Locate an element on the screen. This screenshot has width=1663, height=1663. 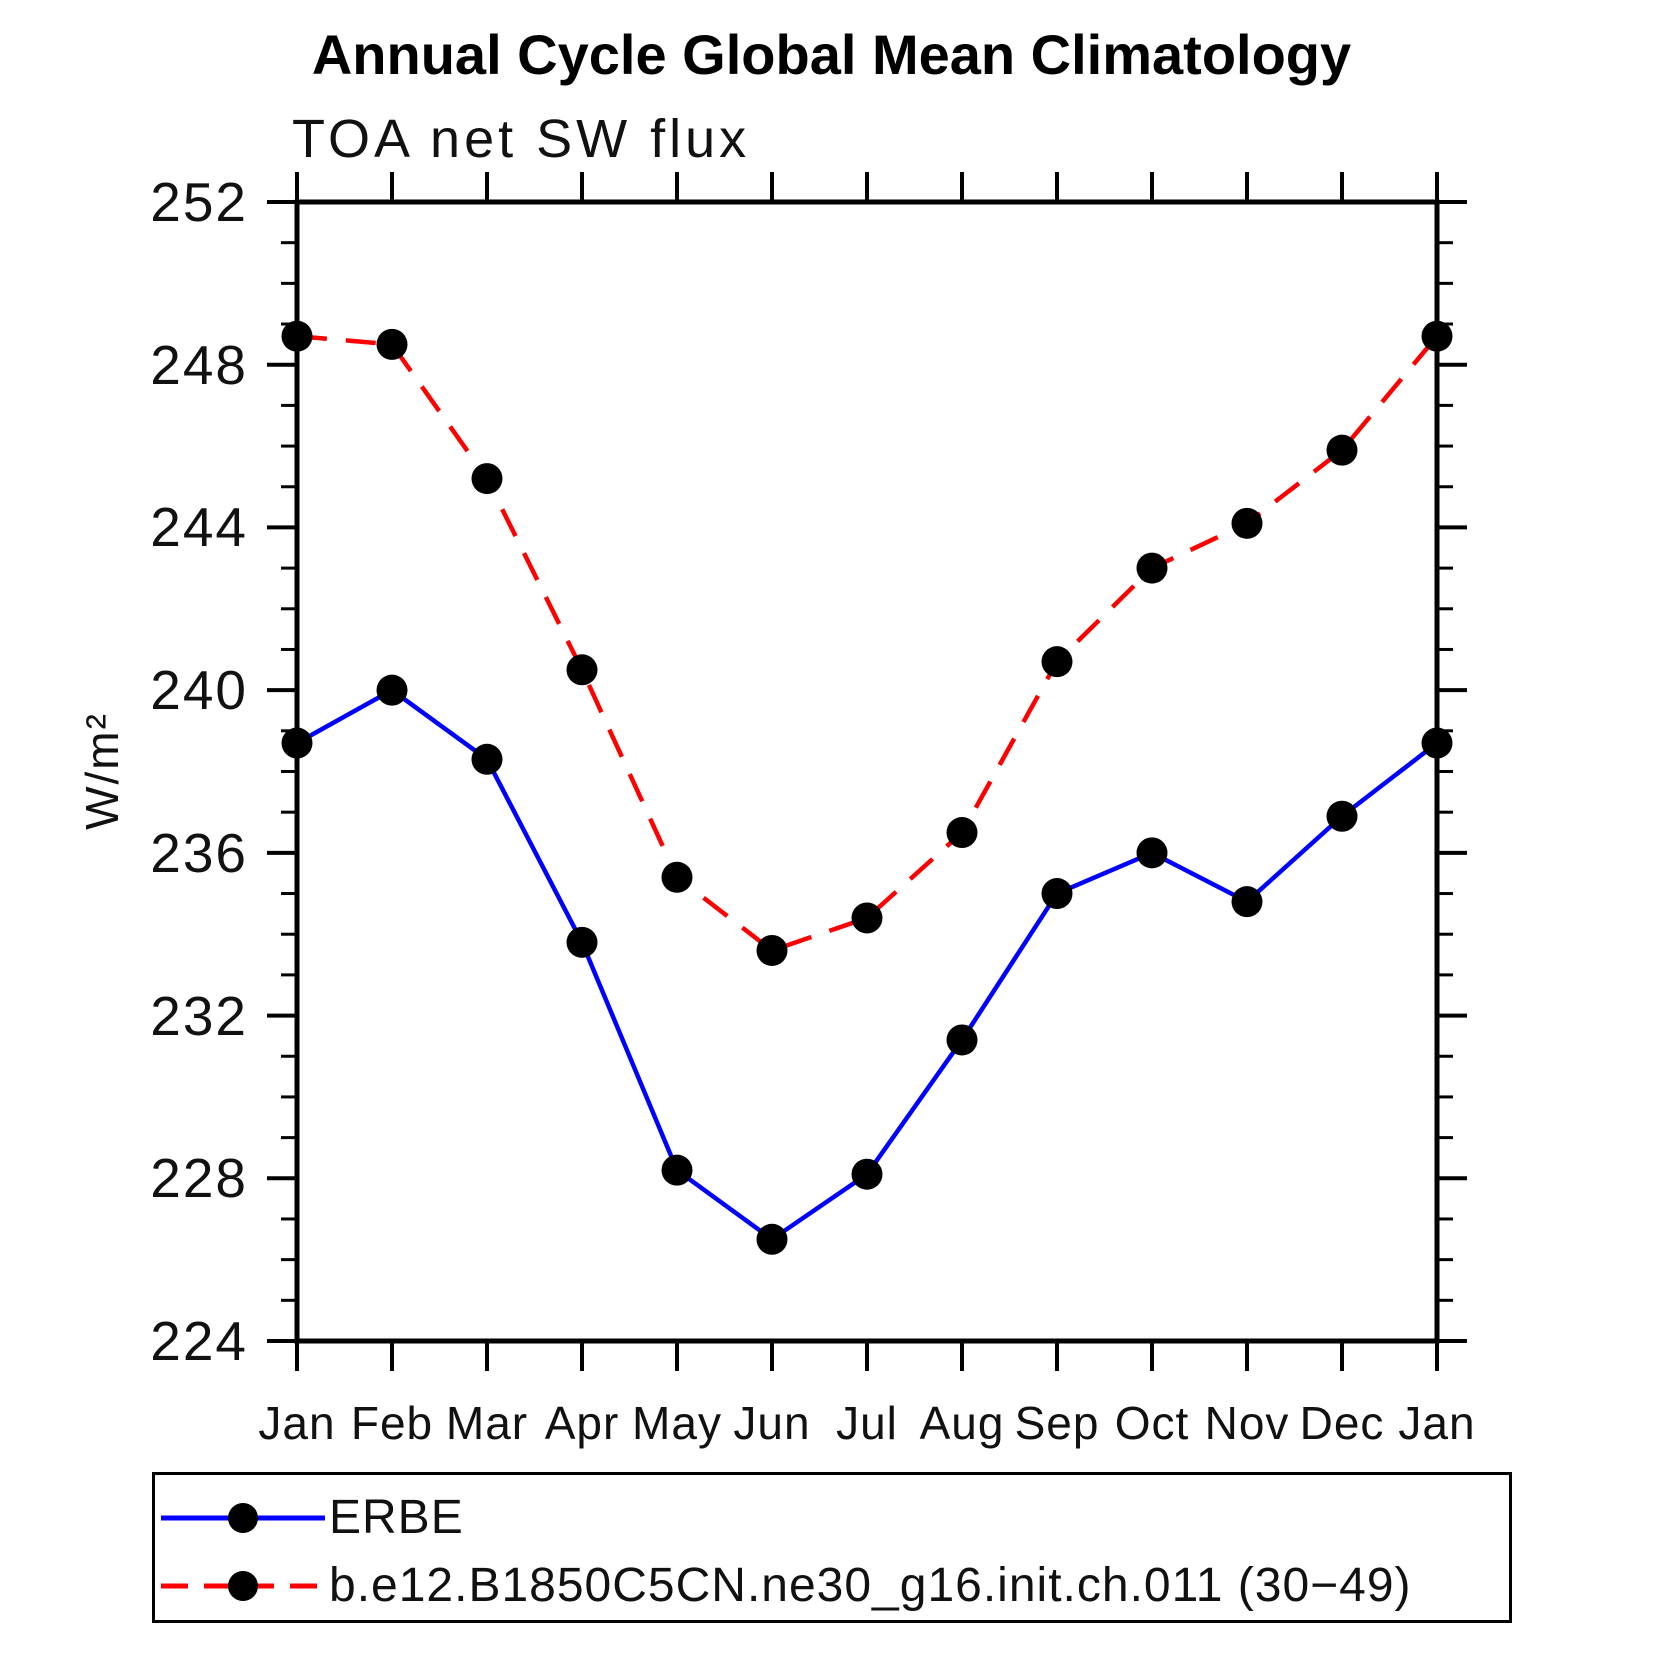
x-tick-label-5: Jun is located at coordinates (772, 1423).